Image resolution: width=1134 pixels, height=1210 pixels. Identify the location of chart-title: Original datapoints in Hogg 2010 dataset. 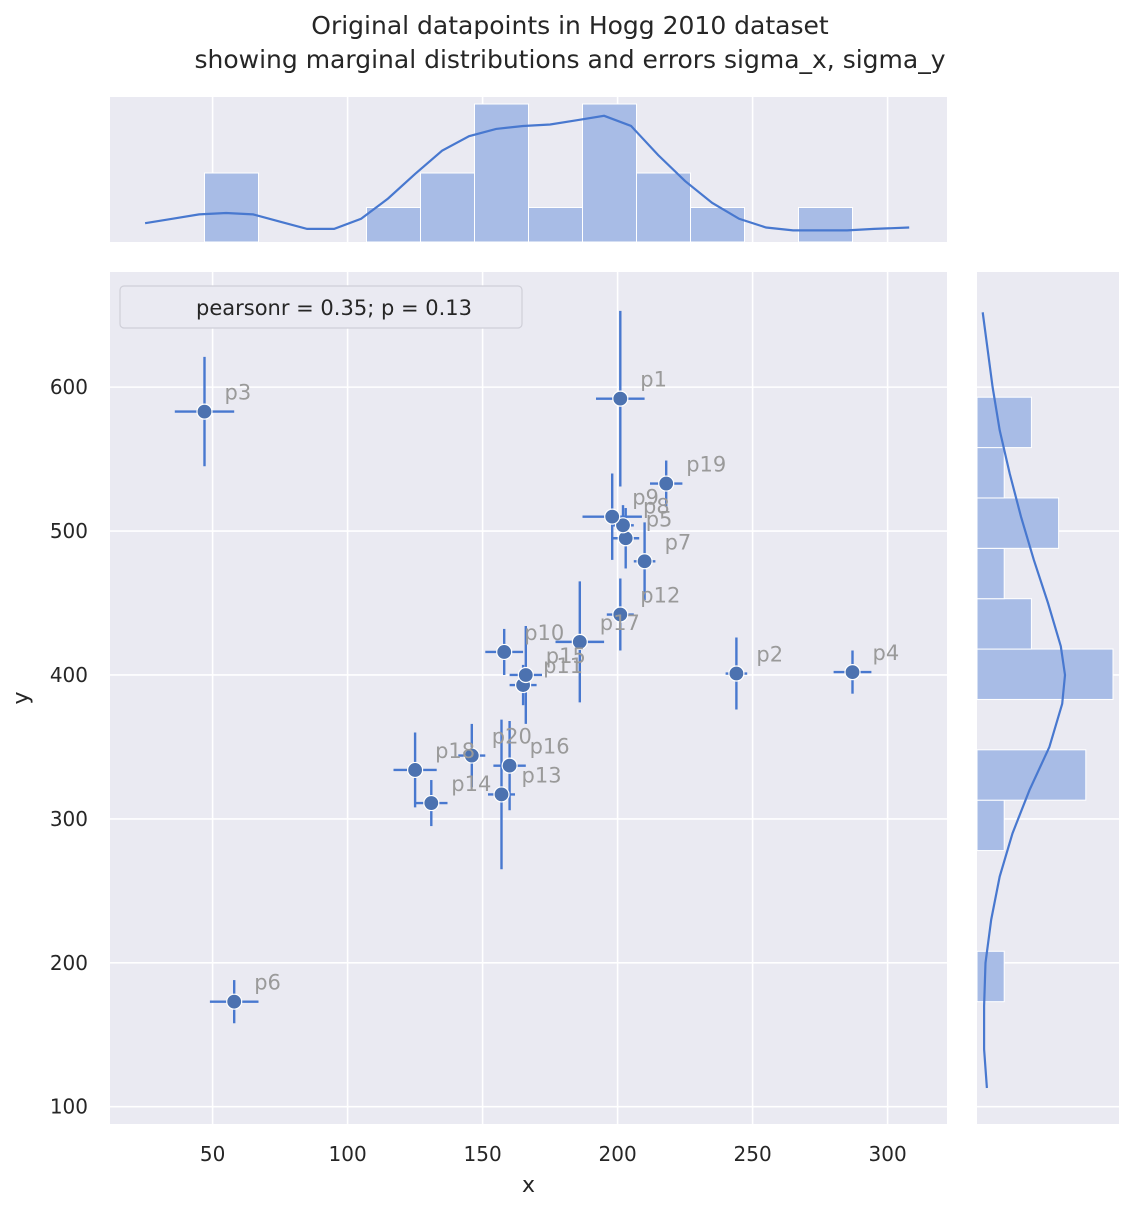
(570, 25).